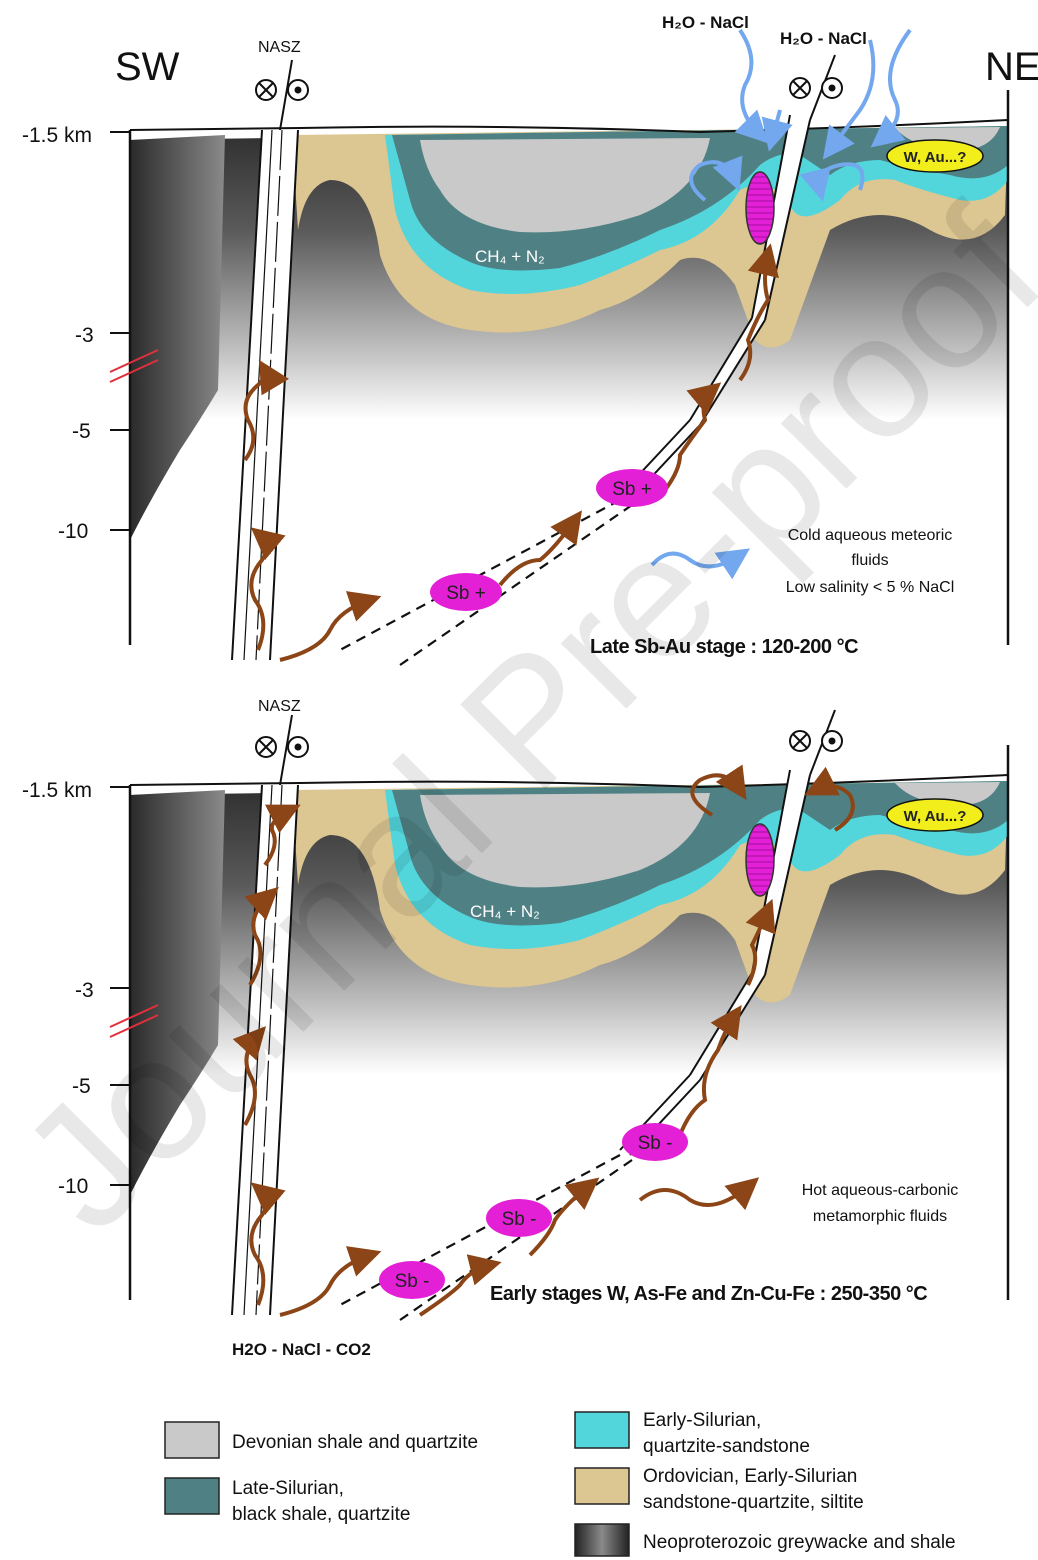  I want to click on note-line-2: metamorphic fluids, so click(880, 1216).